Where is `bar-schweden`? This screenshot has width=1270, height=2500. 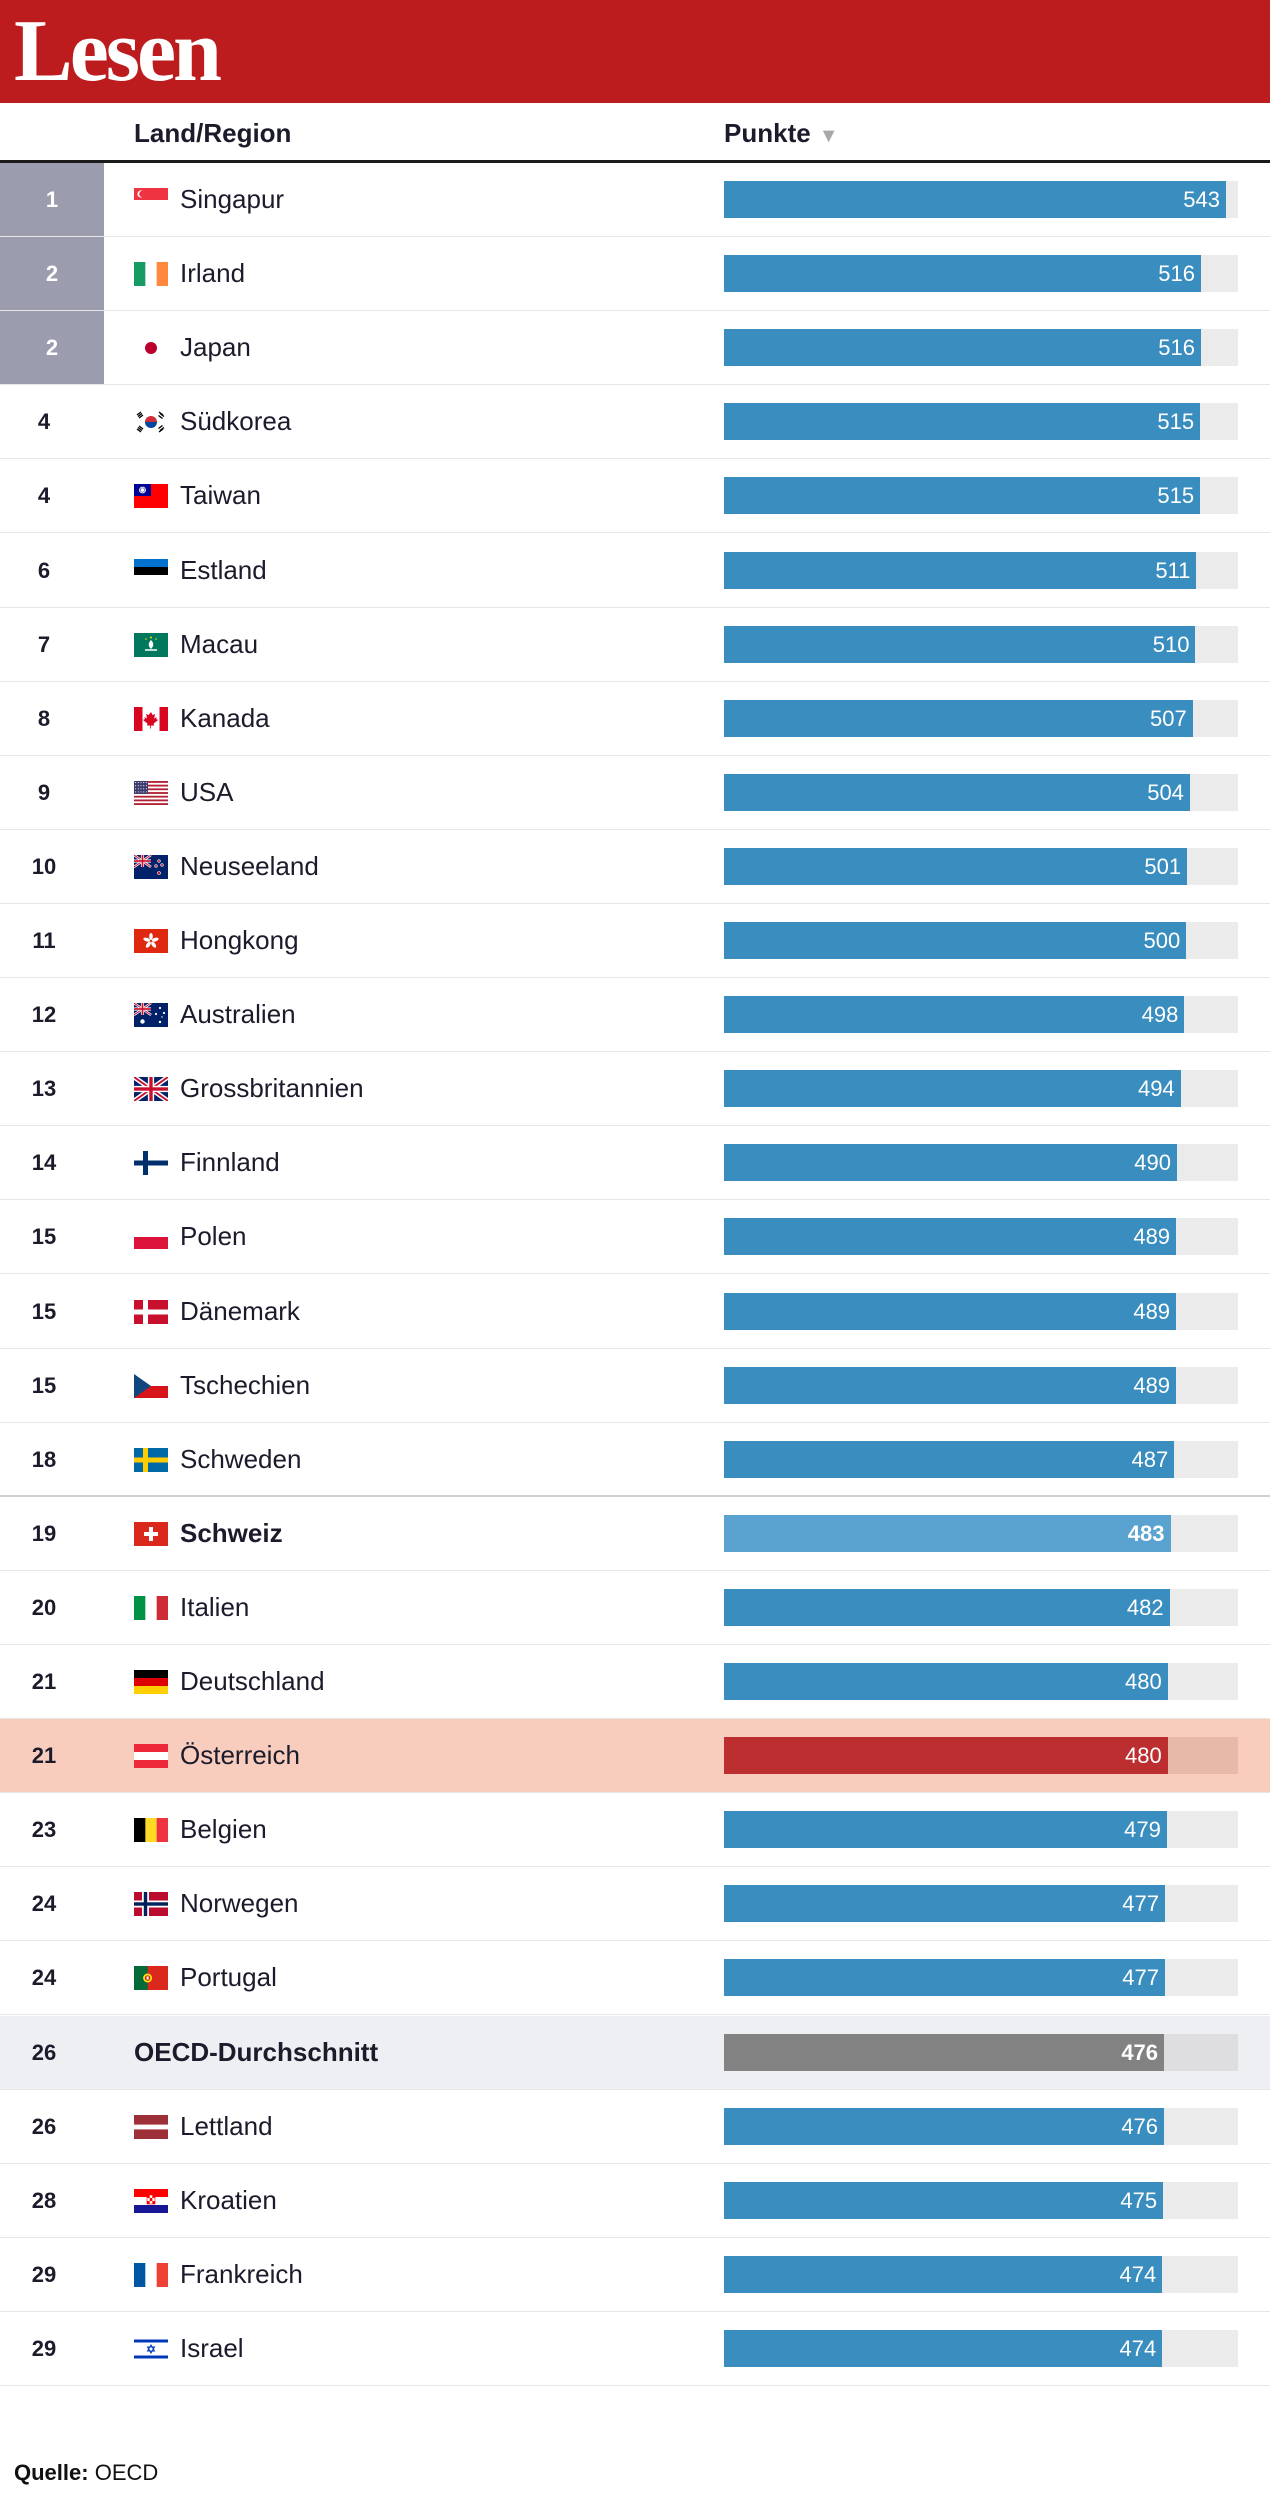 bar-schweden is located at coordinates (949, 1459).